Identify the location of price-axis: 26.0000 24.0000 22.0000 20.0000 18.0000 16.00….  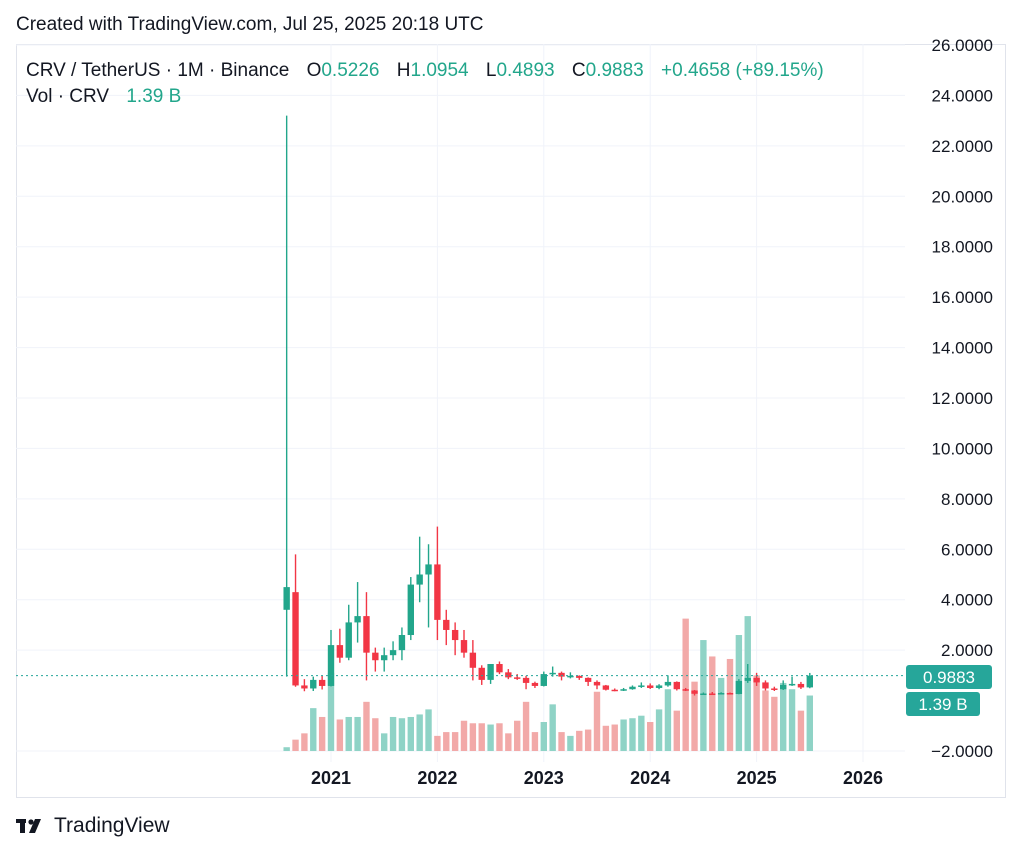
(962, 398).